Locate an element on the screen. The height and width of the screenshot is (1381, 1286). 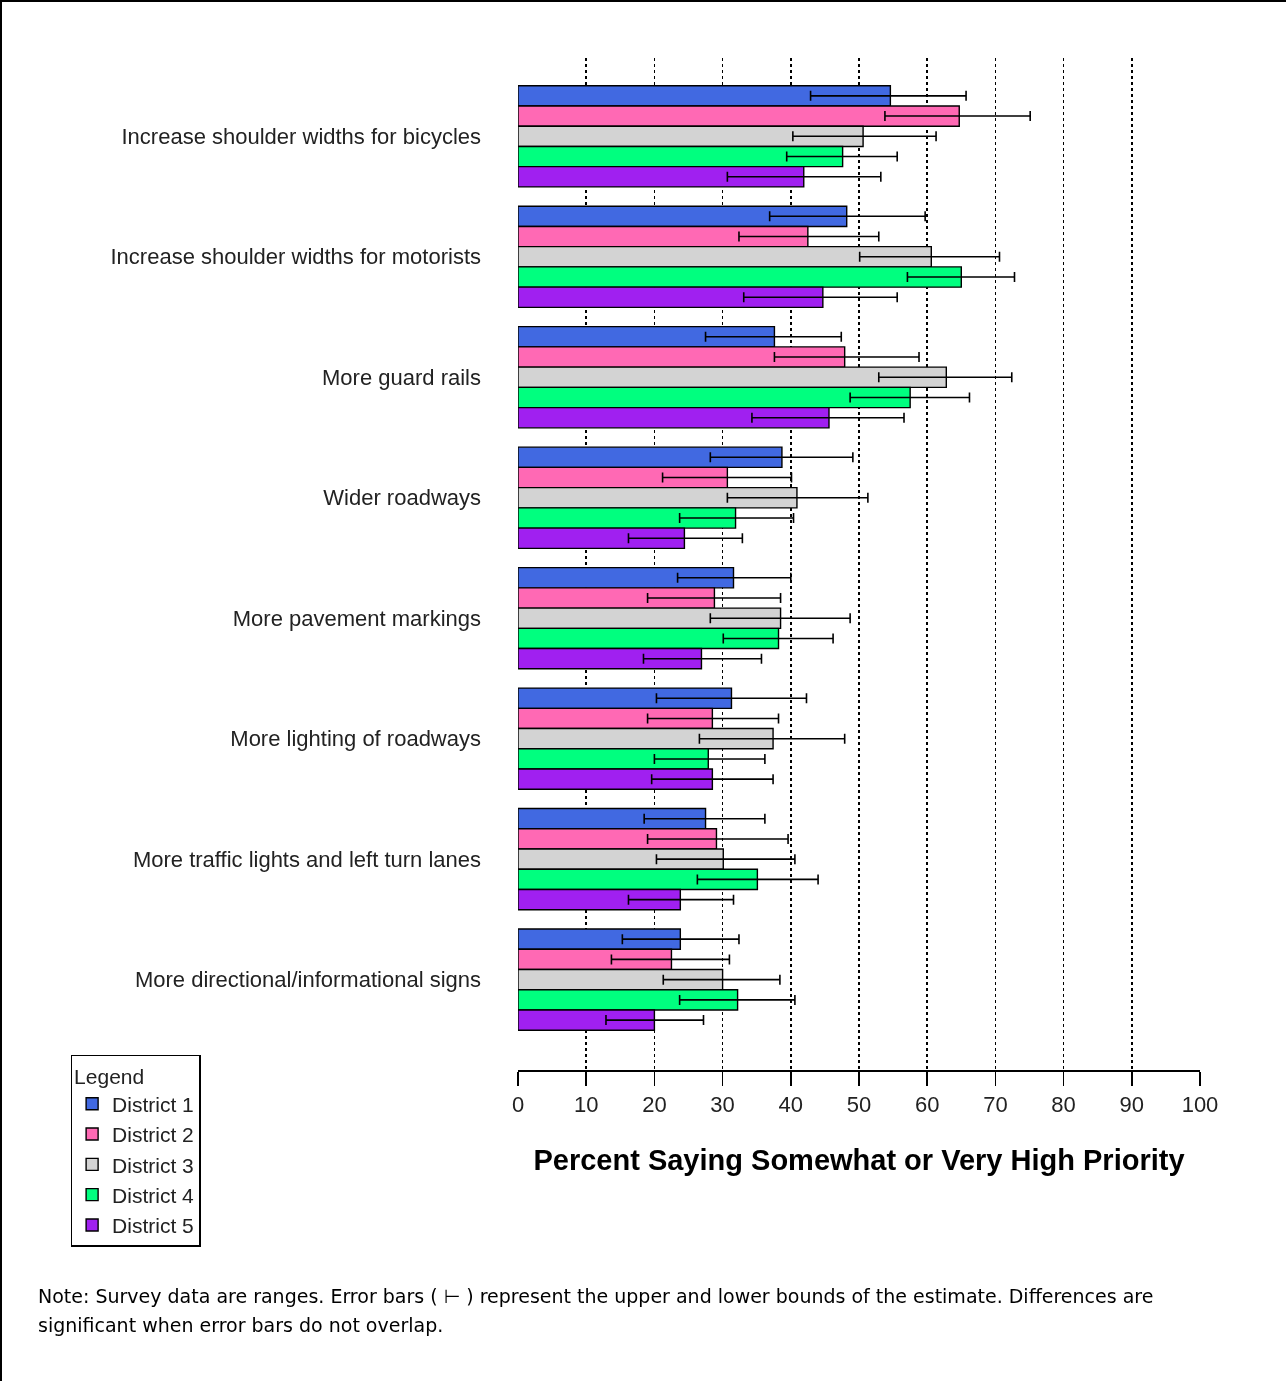
legend-label: District 5 is located at coordinates (153, 1226).